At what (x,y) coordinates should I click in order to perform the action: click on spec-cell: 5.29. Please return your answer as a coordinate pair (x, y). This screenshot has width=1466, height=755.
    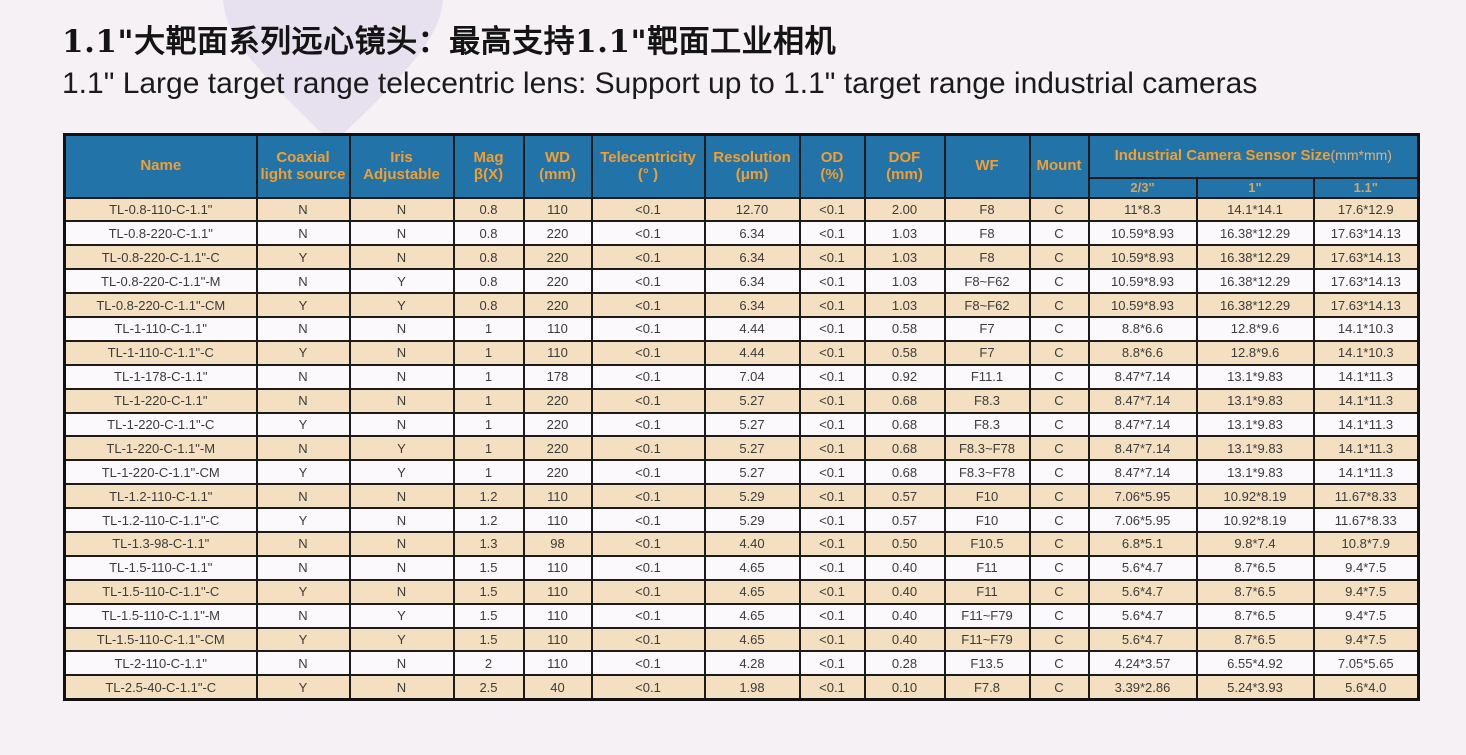
    Looking at the image, I should click on (752, 520).